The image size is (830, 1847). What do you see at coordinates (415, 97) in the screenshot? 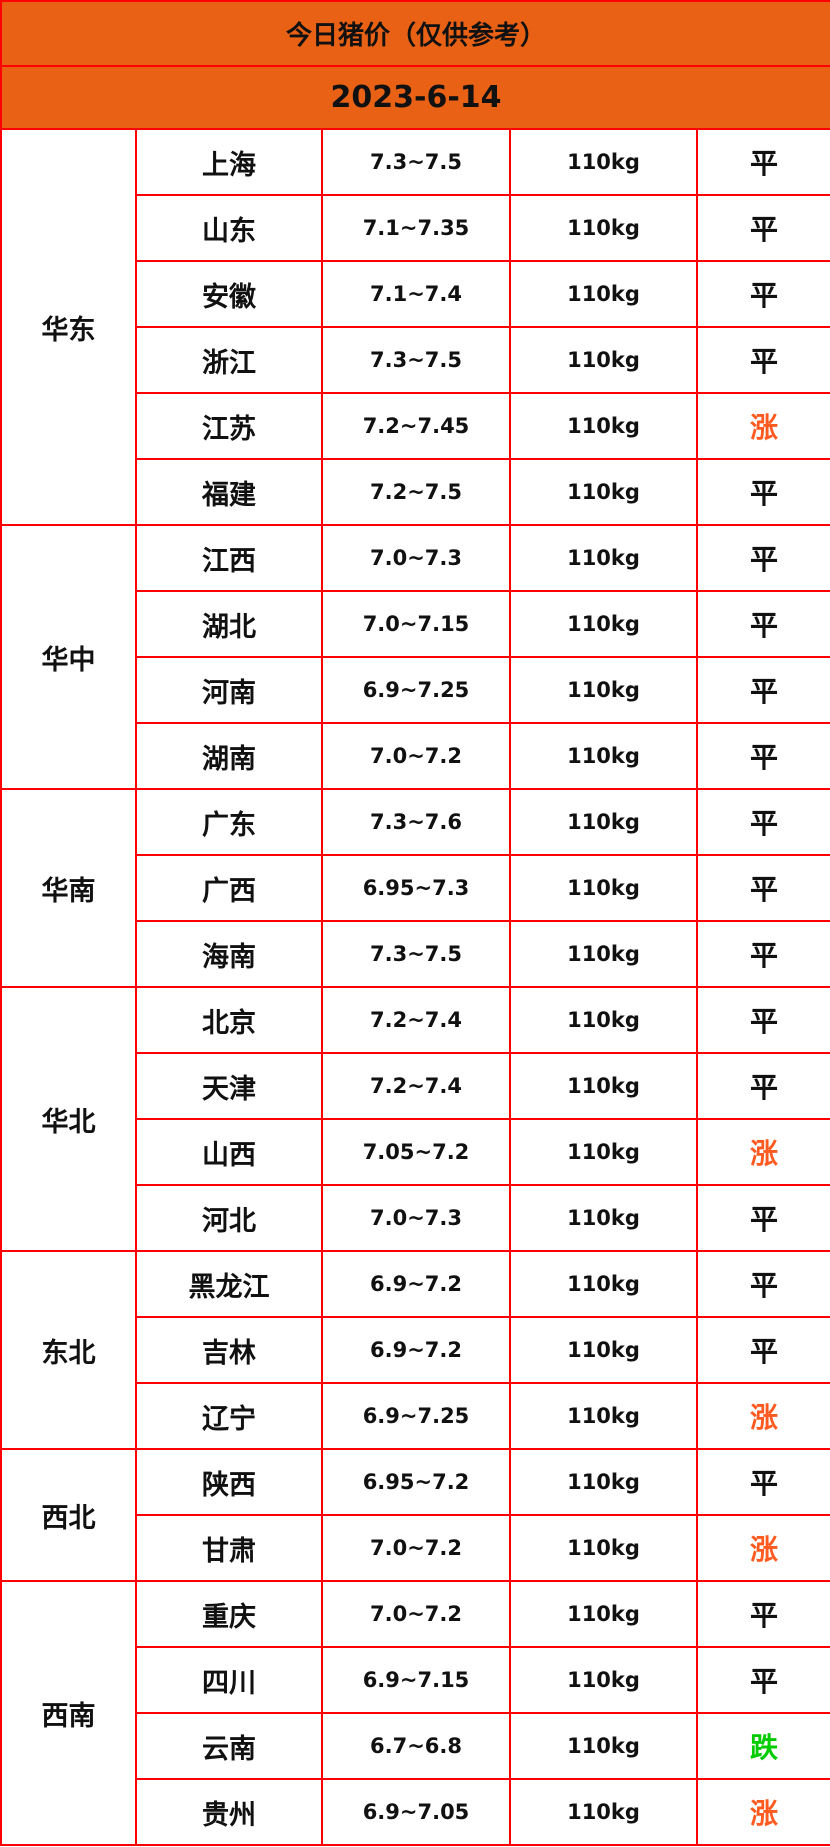
I see `table-date: 2023-6-14` at bounding box center [415, 97].